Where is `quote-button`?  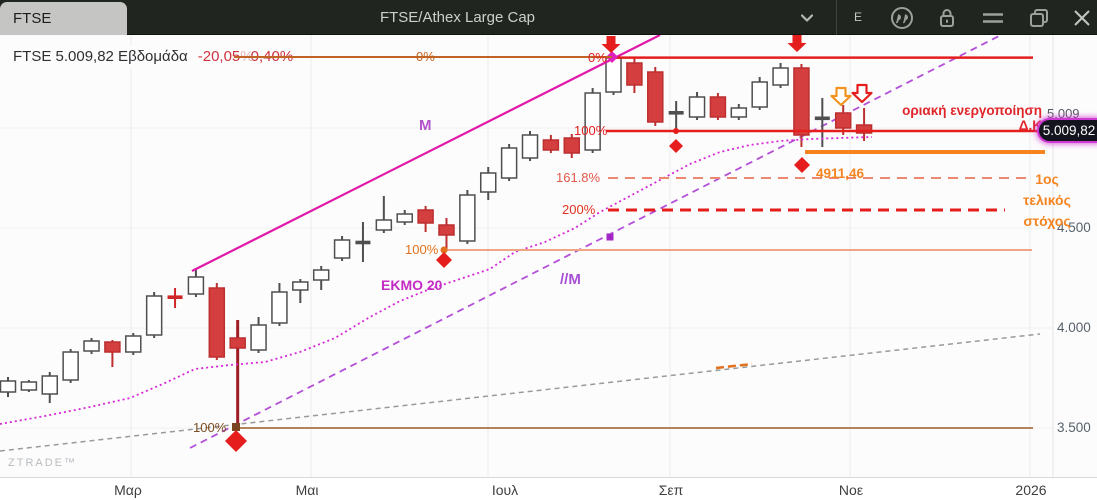 quote-button is located at coordinates (902, 17).